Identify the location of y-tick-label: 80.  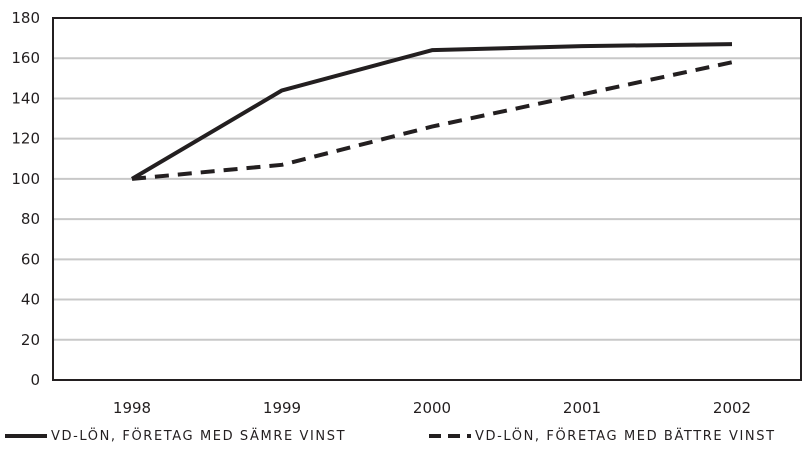
(30, 219).